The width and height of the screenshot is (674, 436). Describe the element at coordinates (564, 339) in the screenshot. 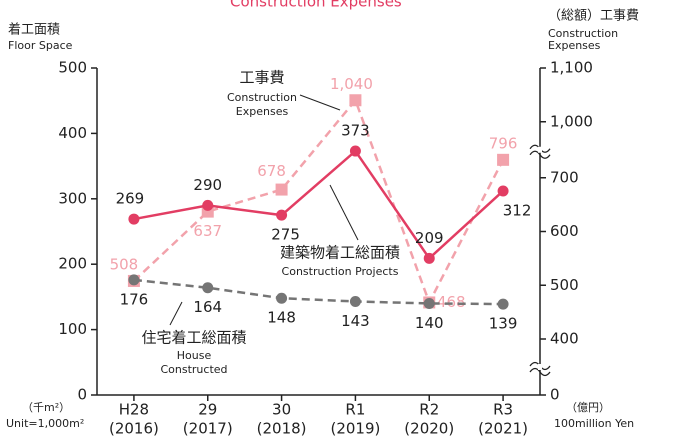

I see `y2-tick-label: 400` at that location.